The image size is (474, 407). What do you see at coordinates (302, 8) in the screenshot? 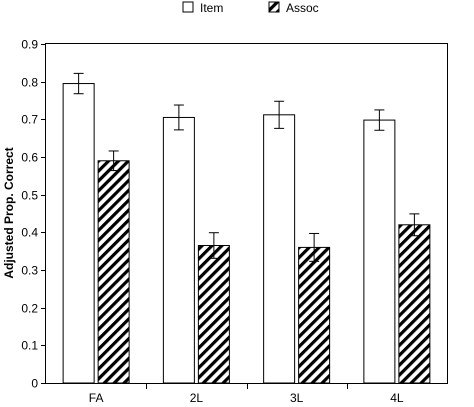
I see `legend-label-assoc: Assoc` at bounding box center [302, 8].